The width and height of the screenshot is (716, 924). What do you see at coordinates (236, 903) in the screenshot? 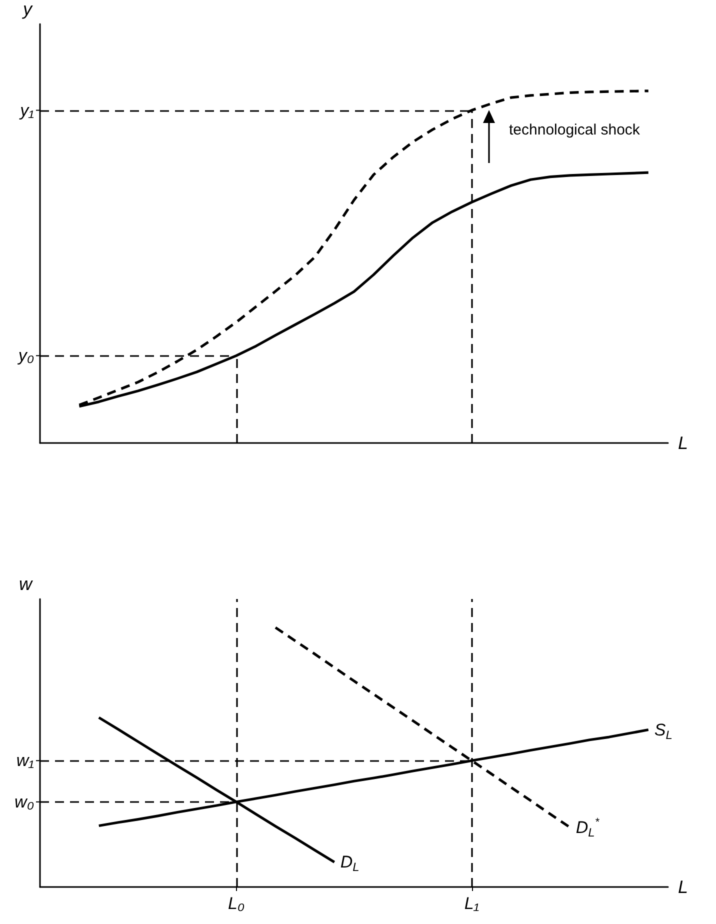
I see `x-tick-label: L₀` at bounding box center [236, 903].